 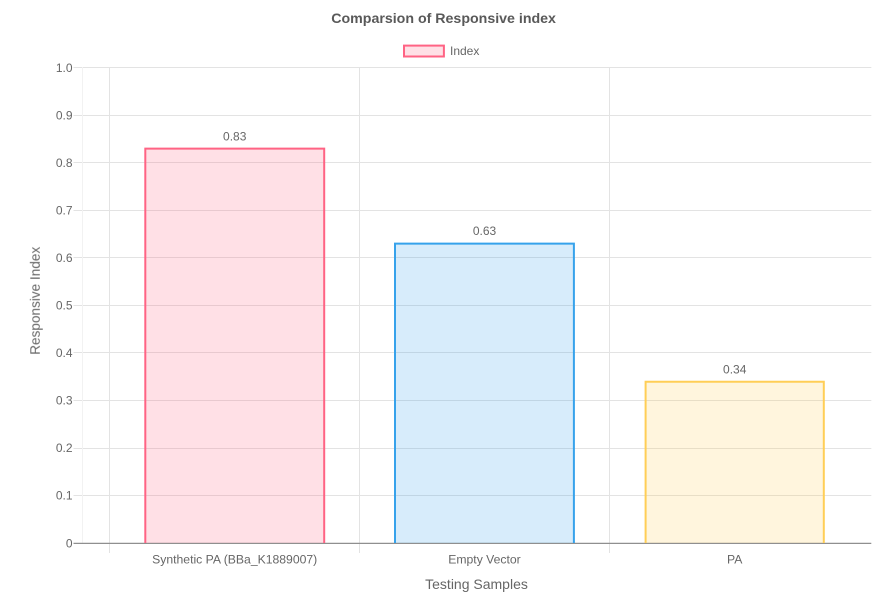 What do you see at coordinates (64, 306) in the screenshot?
I see `svg-text: 0.5` at bounding box center [64, 306].